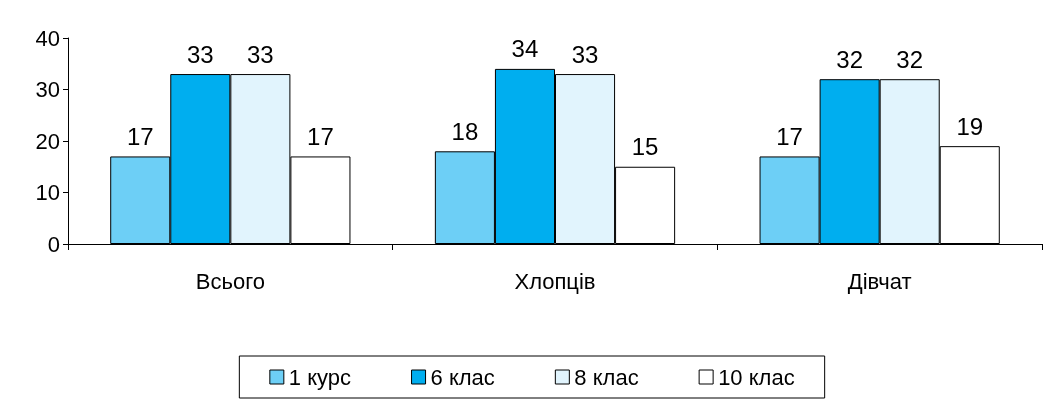 This screenshot has height=412, width=1064. I want to click on legend-label: 10 клас, so click(756, 377).